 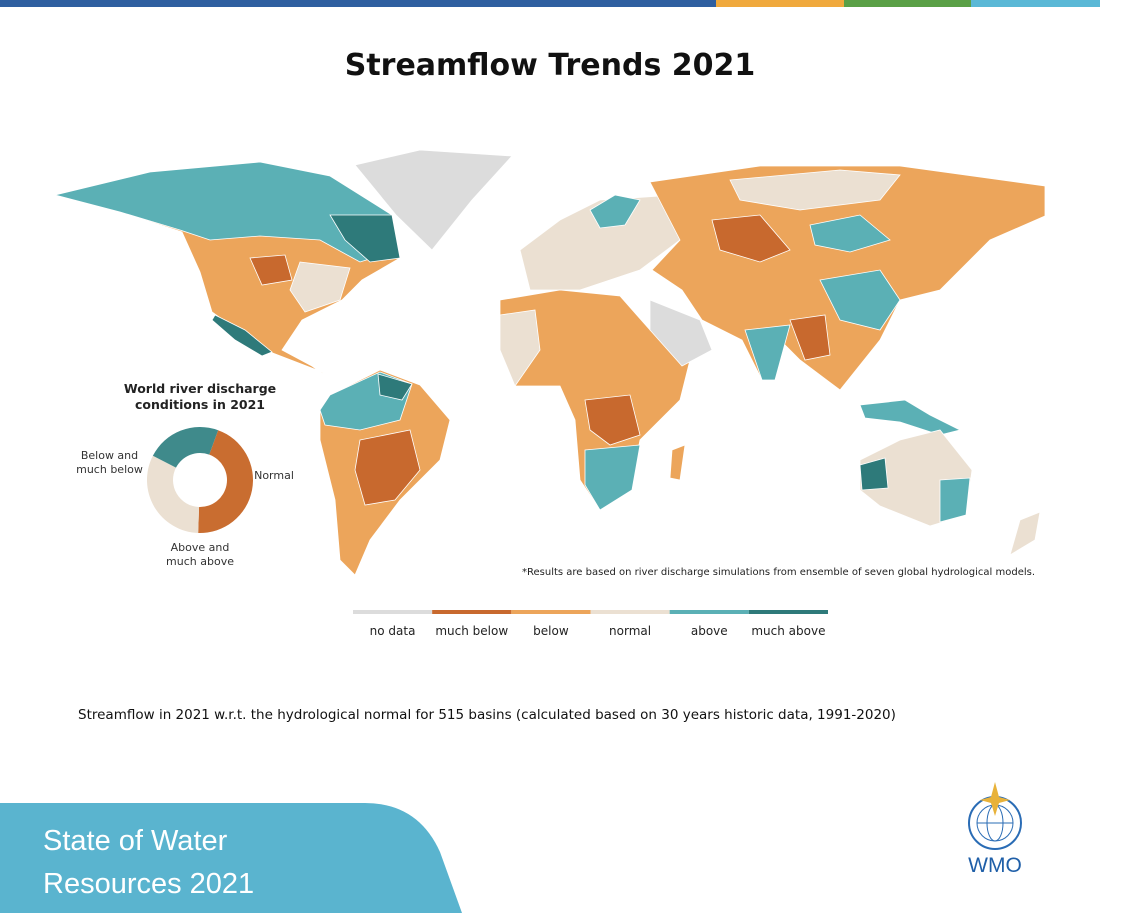 What do you see at coordinates (274, 475) in the screenshot?
I see `donut-label: Normal` at bounding box center [274, 475].